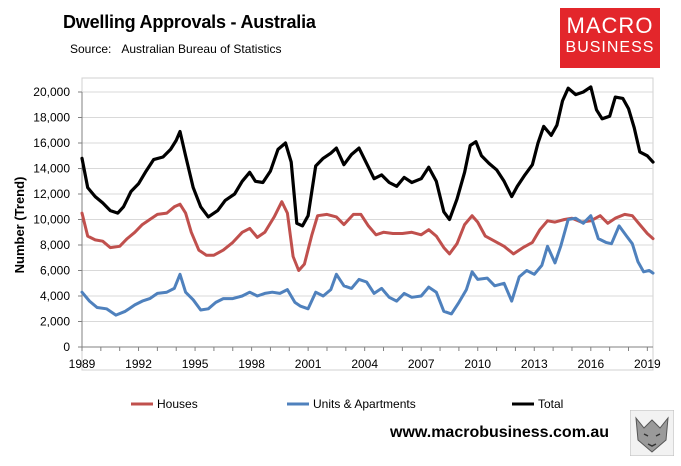 The height and width of the screenshot is (466, 681). I want to click on y-tick-label: 4,000, so click(55, 296).